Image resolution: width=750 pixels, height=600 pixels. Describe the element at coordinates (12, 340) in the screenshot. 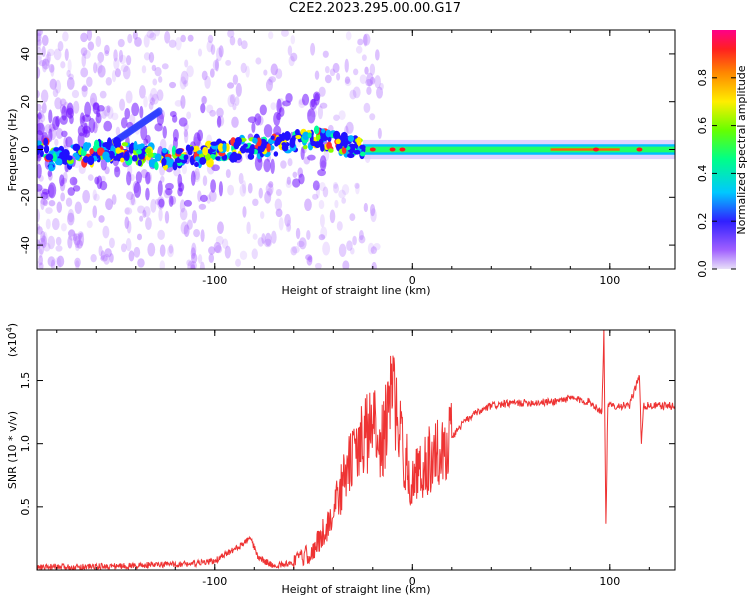

I see `snr-multiplier: (x104)` at that location.